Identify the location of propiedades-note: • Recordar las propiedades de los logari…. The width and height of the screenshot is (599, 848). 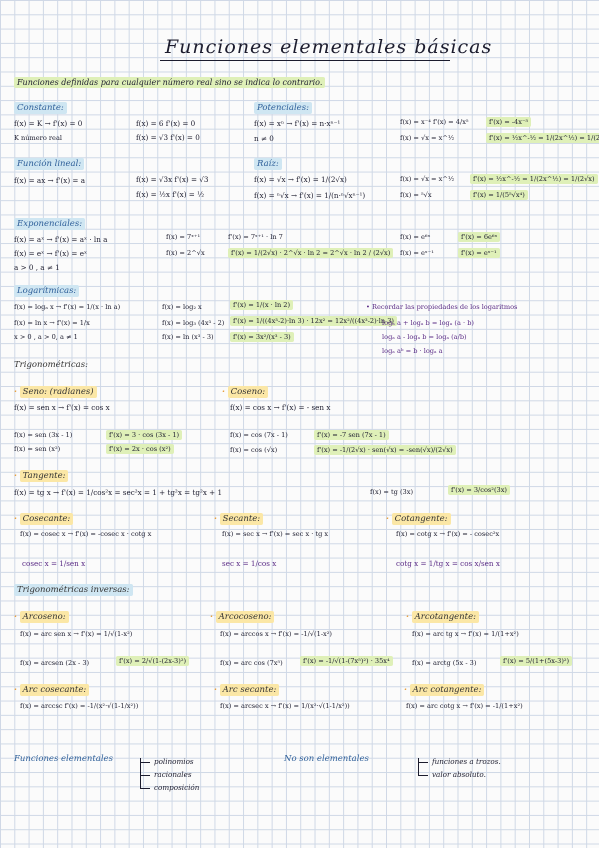
(442, 307).